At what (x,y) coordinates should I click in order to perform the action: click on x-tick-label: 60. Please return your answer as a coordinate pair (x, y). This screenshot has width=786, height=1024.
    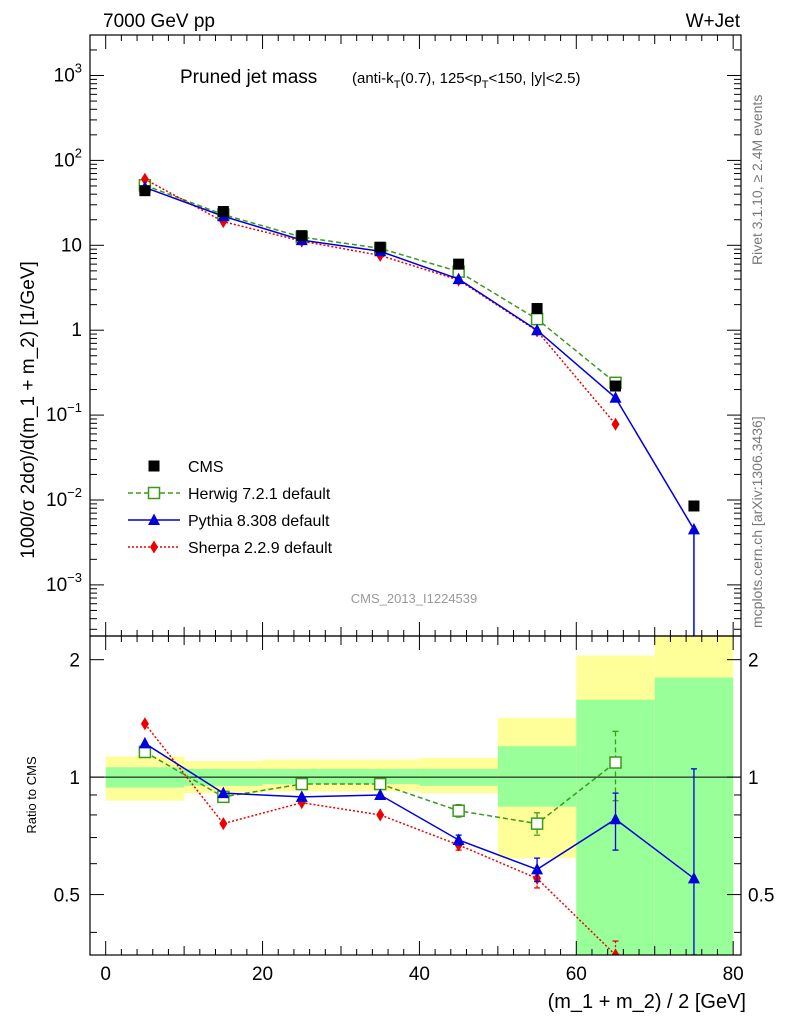
    Looking at the image, I should click on (576, 974).